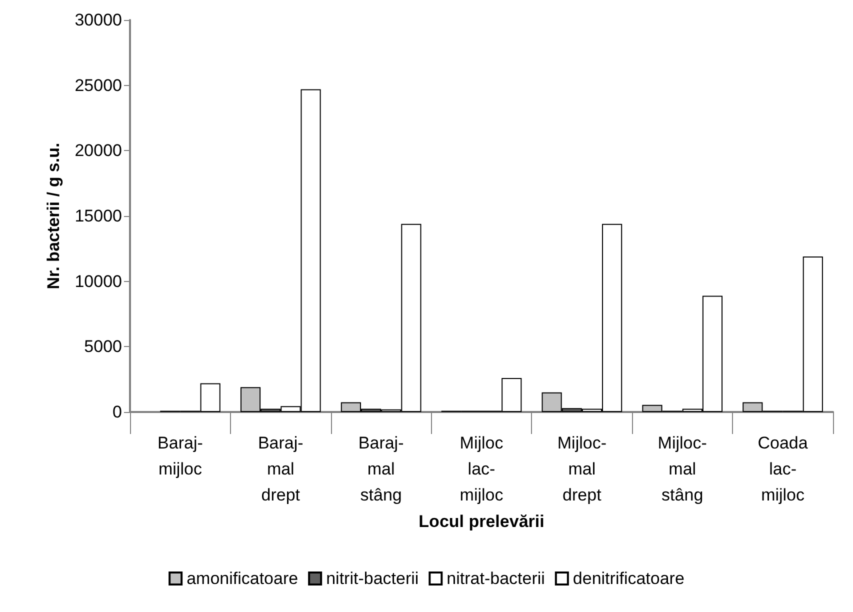  I want to click on x-tick-label: Baraj- mal stâng, so click(381, 469).